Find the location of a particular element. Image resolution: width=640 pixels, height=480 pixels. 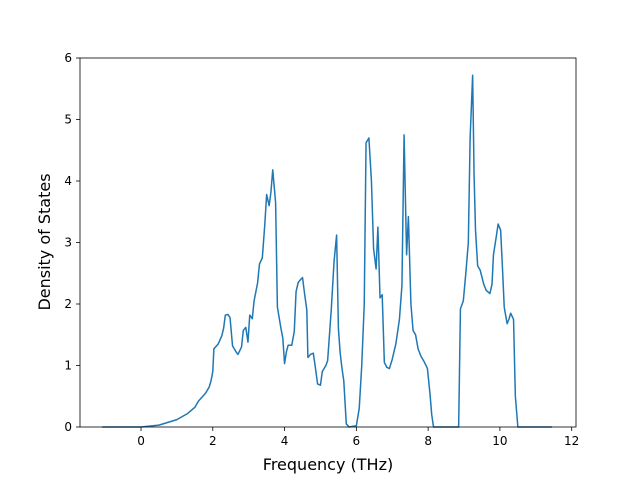

x-tick-label: 0 is located at coordinates (141, 441).